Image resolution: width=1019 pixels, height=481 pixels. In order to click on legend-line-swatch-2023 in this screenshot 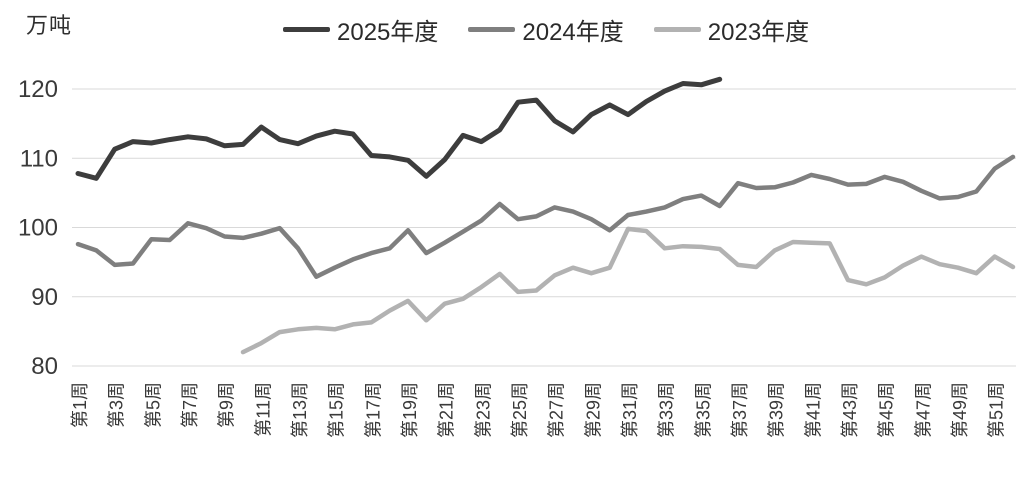, I will do `click(677, 29)`.